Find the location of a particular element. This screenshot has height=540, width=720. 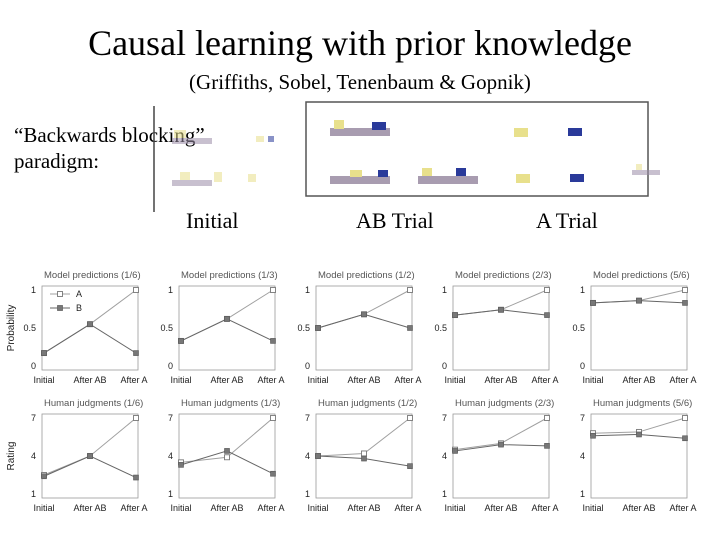

chart-title: Model predictions (5/6) is located at coordinates (641, 275).